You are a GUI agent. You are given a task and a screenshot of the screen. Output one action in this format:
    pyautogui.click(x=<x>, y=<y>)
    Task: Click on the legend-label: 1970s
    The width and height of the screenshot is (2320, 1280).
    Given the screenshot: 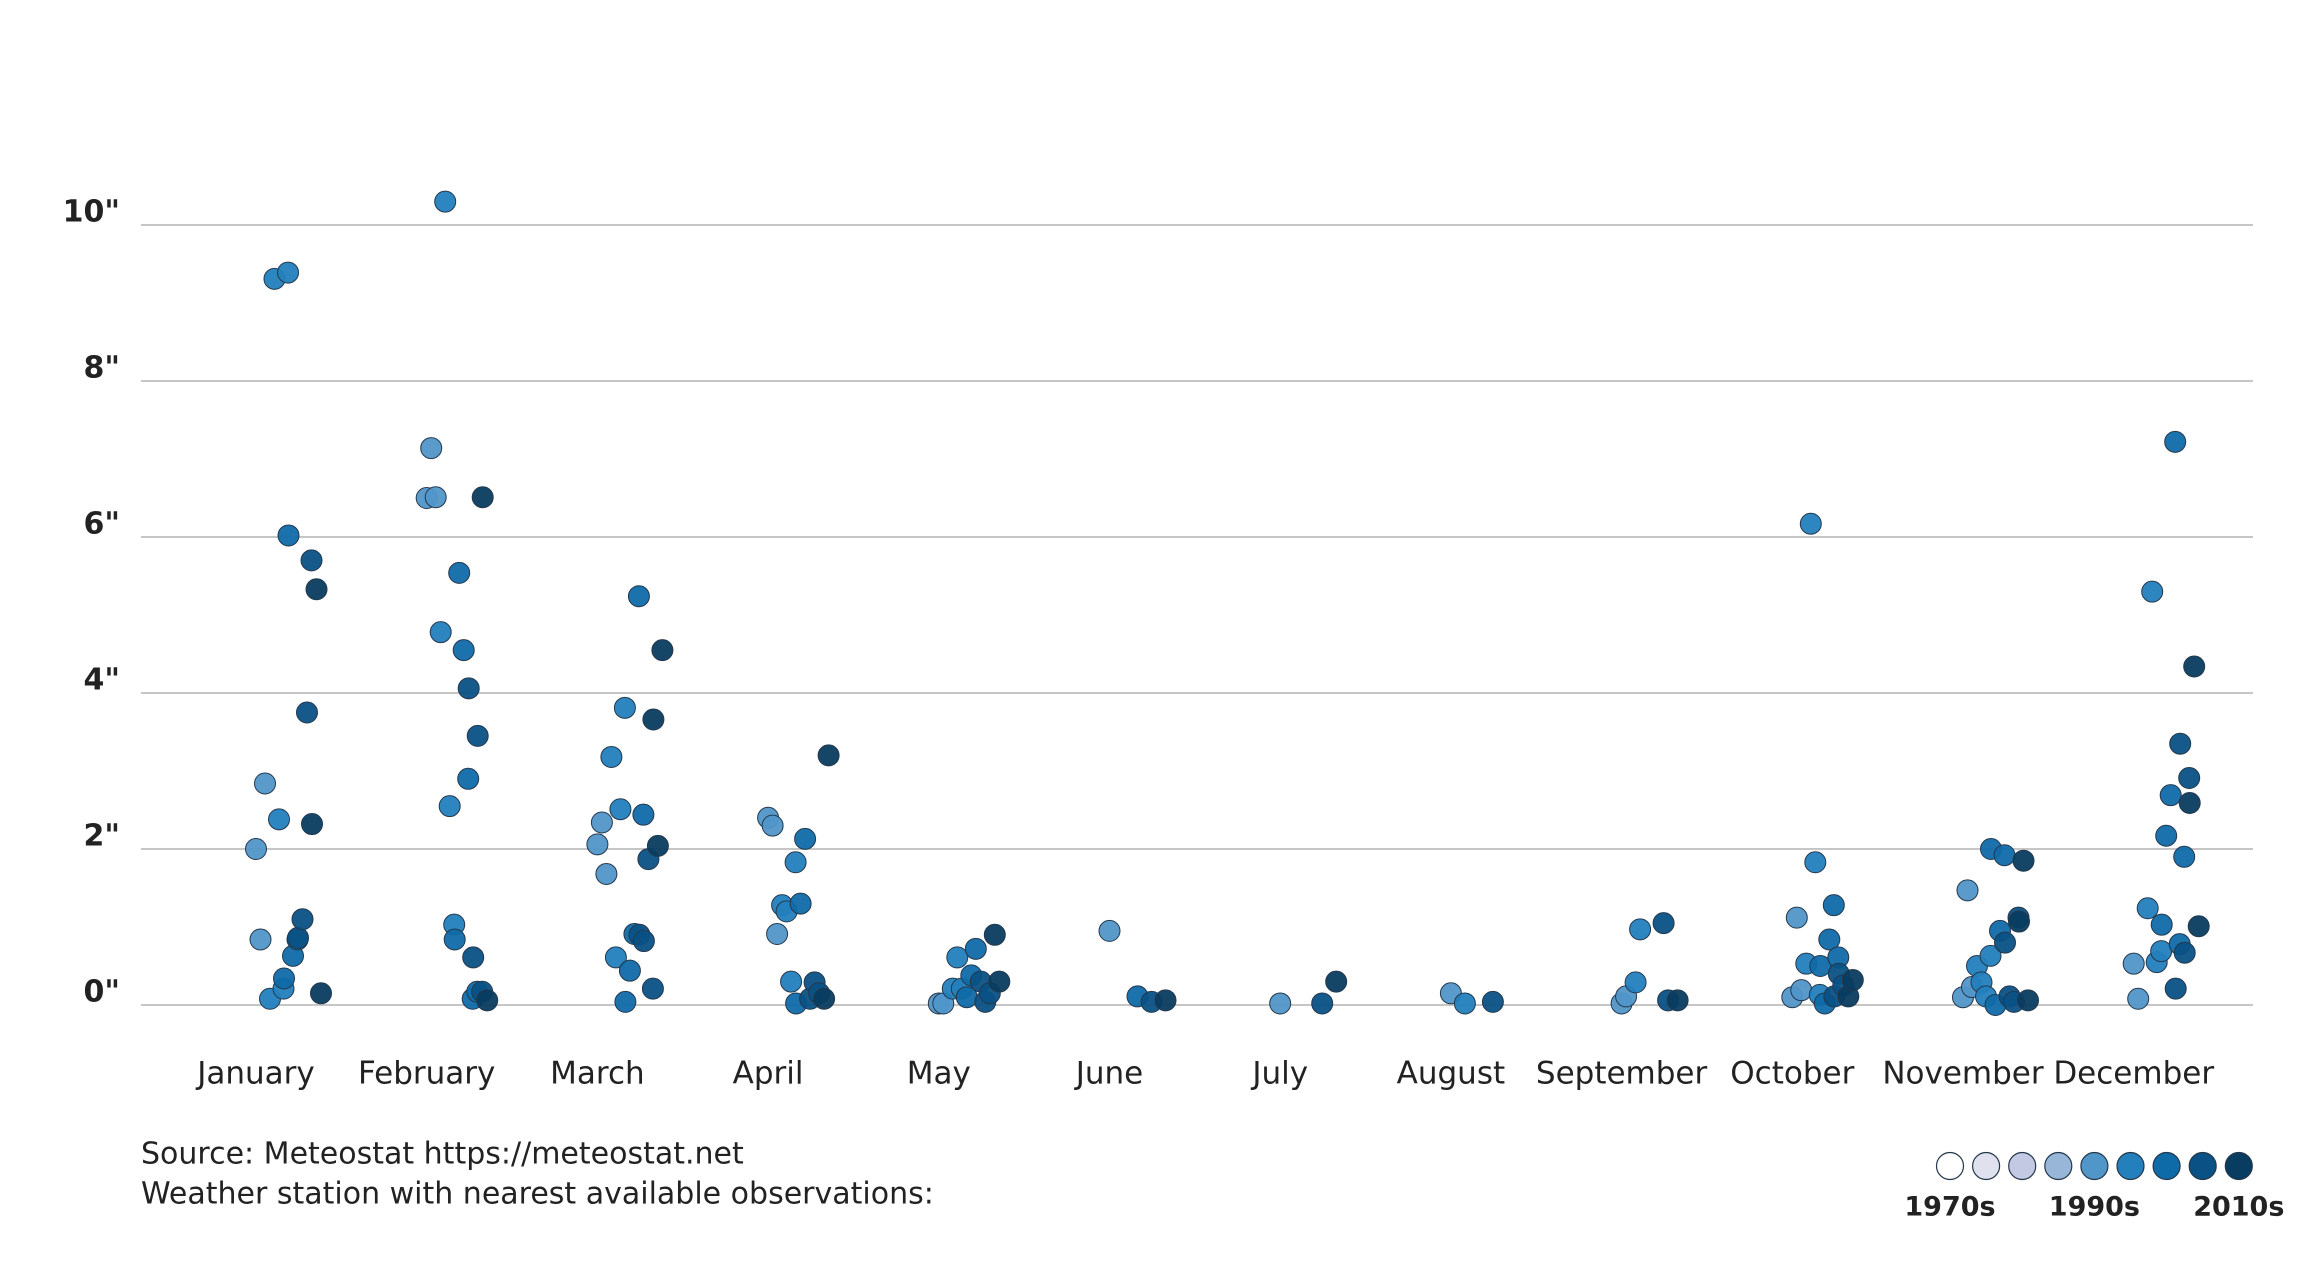 What is the action you would take?
    pyautogui.click(x=1949, y=1207)
    